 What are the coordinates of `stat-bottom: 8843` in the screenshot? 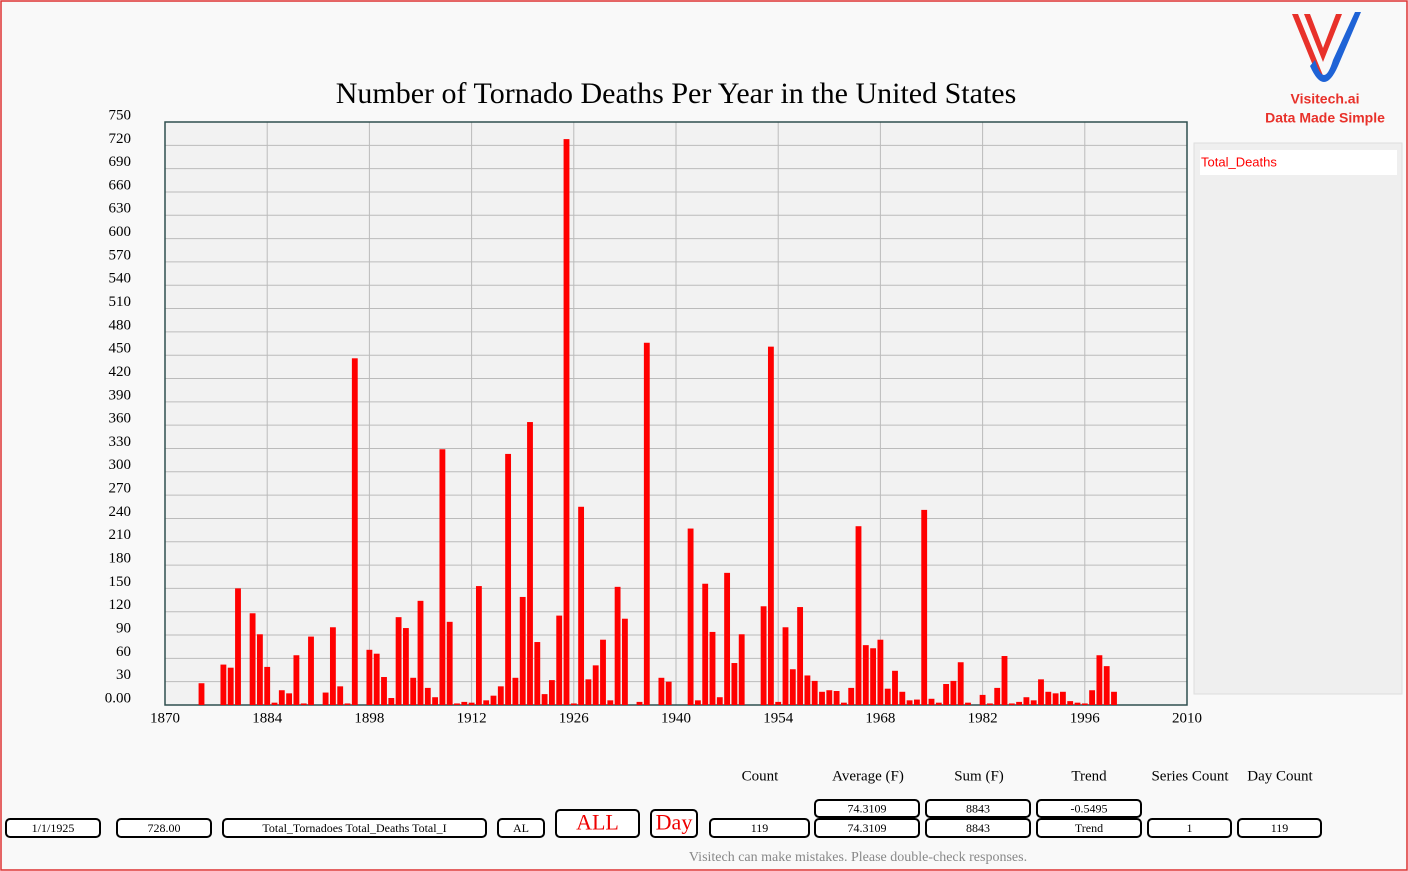 It's located at (978, 828).